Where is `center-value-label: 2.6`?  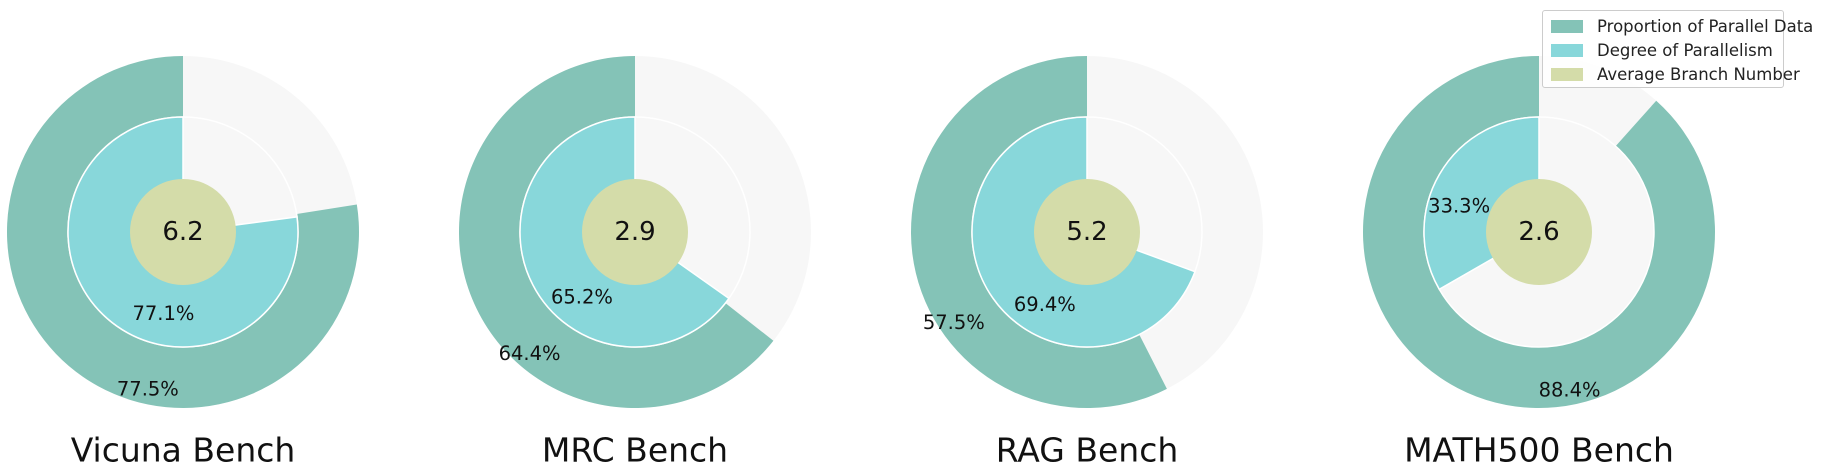
center-value-label: 2.6 is located at coordinates (1538, 232).